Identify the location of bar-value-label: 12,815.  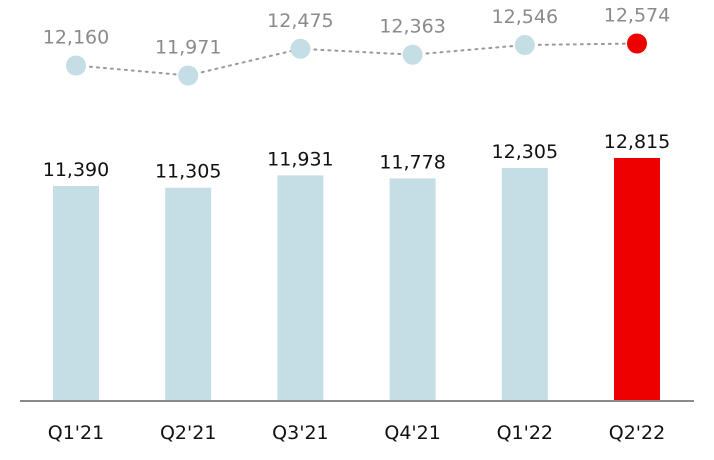
(637, 142).